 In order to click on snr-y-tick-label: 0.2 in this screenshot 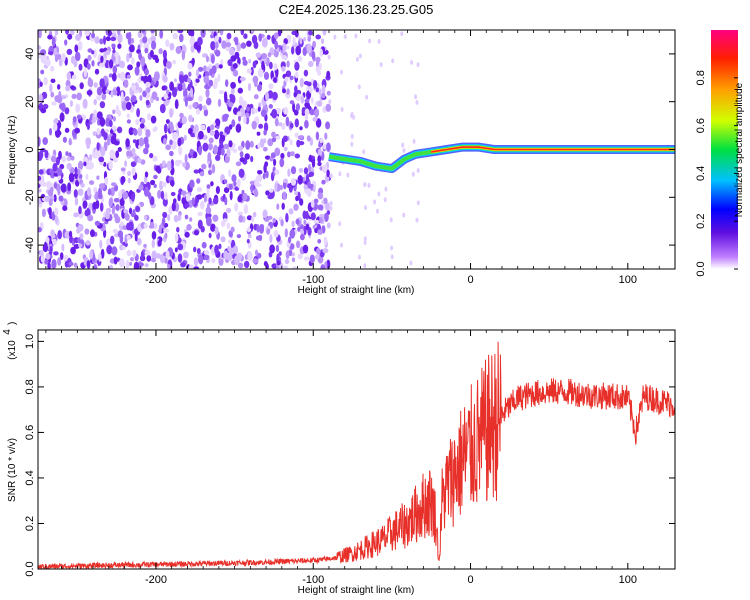, I will do `click(30, 523)`.